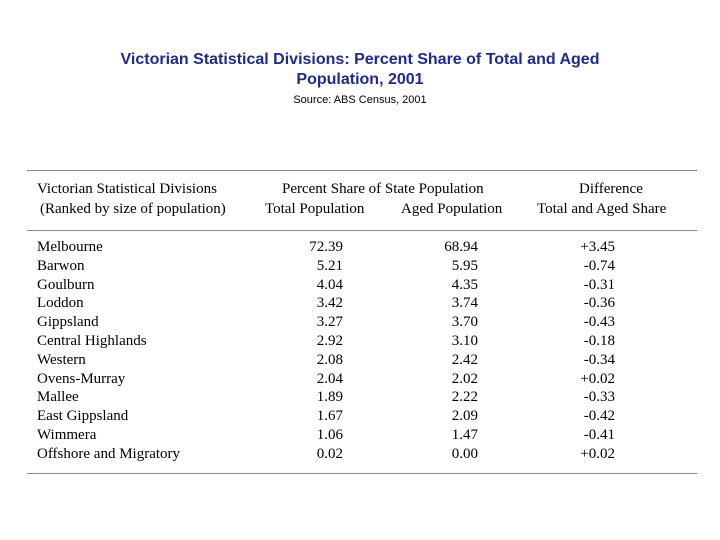 The image size is (720, 540). Describe the element at coordinates (315, 209) in the screenshot. I see `header-total-population: Total Population` at that location.